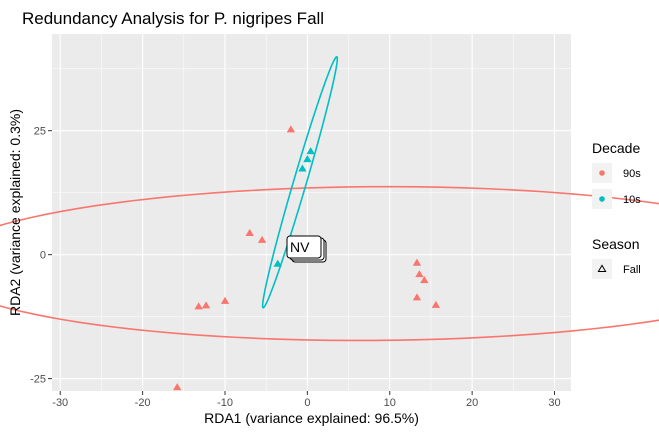 The height and width of the screenshot is (439, 659). What do you see at coordinates (615, 244) in the screenshot?
I see `legend-title-season: Season` at bounding box center [615, 244].